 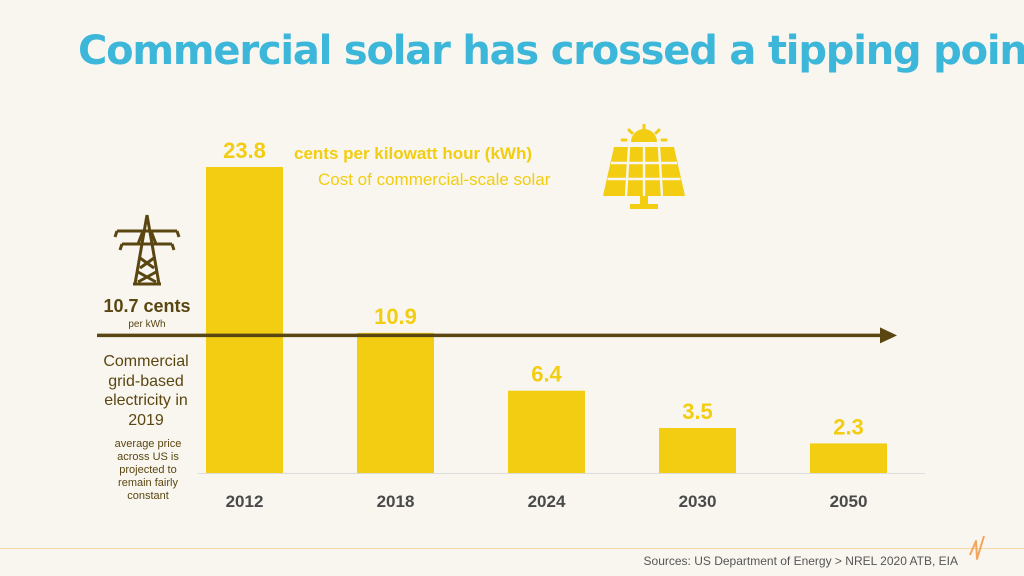 What do you see at coordinates (644, 166) in the screenshot?
I see `solar-panel-icon` at bounding box center [644, 166].